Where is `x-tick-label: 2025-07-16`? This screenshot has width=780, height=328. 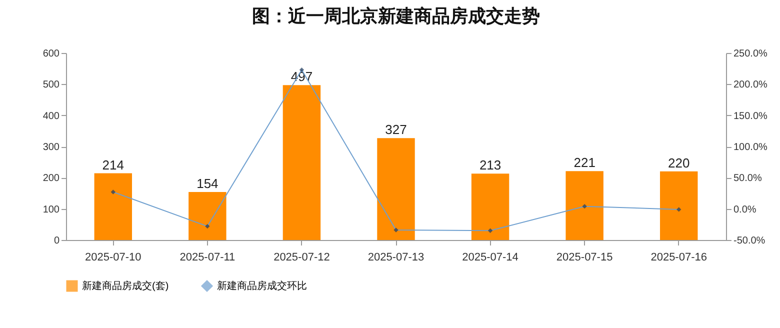 x-tick-label: 2025-07-16 is located at coordinates (678, 258).